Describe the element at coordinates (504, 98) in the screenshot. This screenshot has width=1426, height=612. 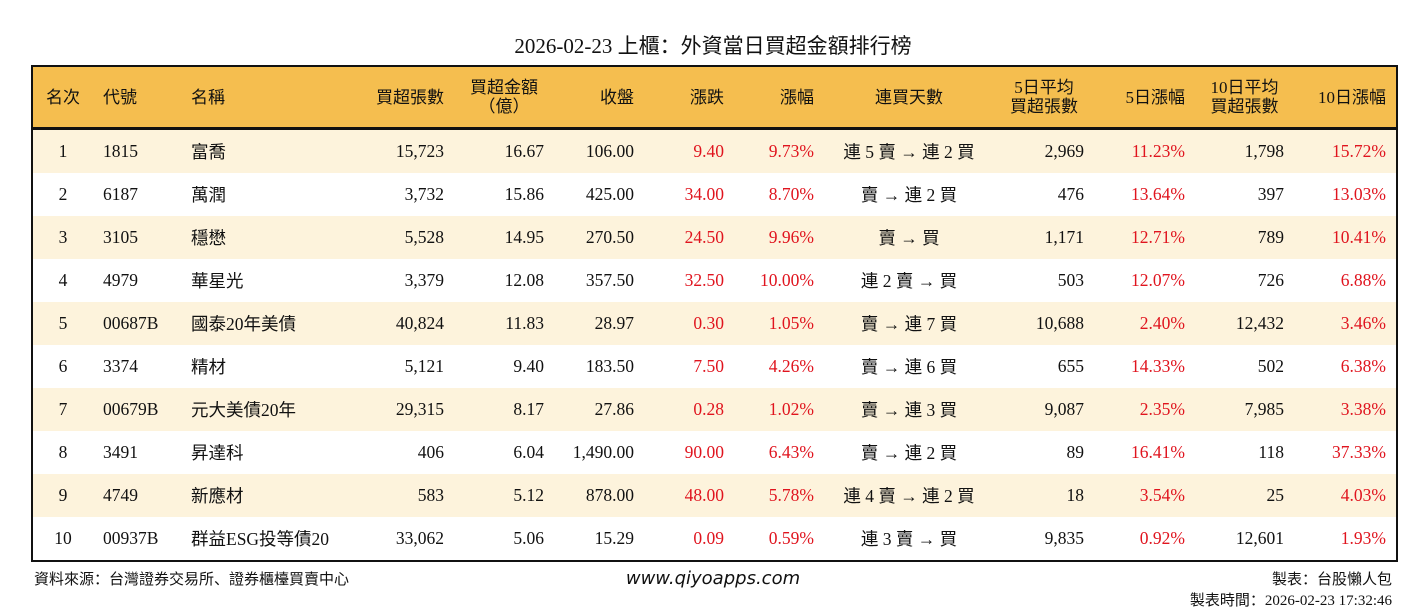
I see `header-net-buy-amount: 買超金額 （億）` at that location.